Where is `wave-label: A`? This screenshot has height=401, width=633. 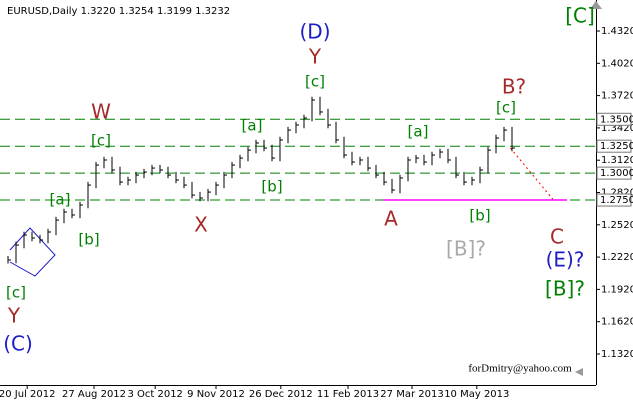
wave-label: A is located at coordinates (391, 219).